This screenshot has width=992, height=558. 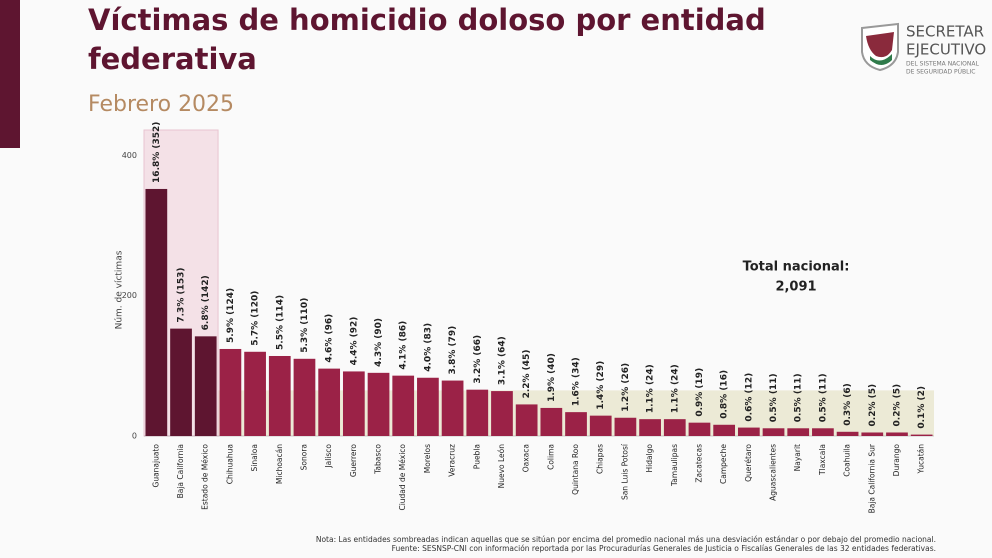 What do you see at coordinates (155, 466) in the screenshot?
I see `x-tick-label: Guanajuato` at bounding box center [155, 466].